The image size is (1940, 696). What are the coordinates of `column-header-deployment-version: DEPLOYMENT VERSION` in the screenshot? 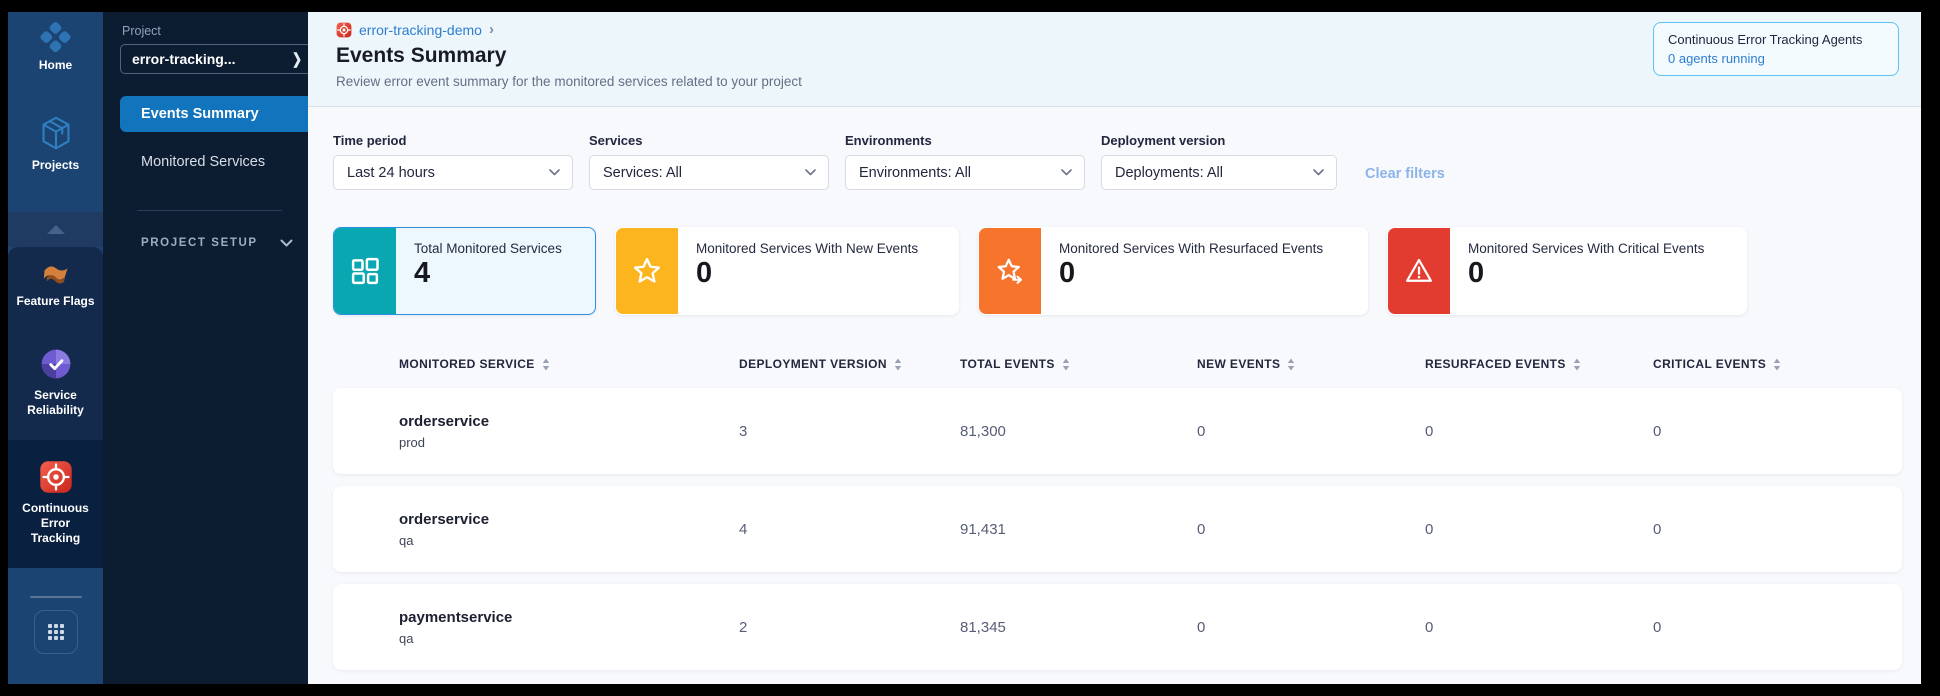 It's located at (849, 364).